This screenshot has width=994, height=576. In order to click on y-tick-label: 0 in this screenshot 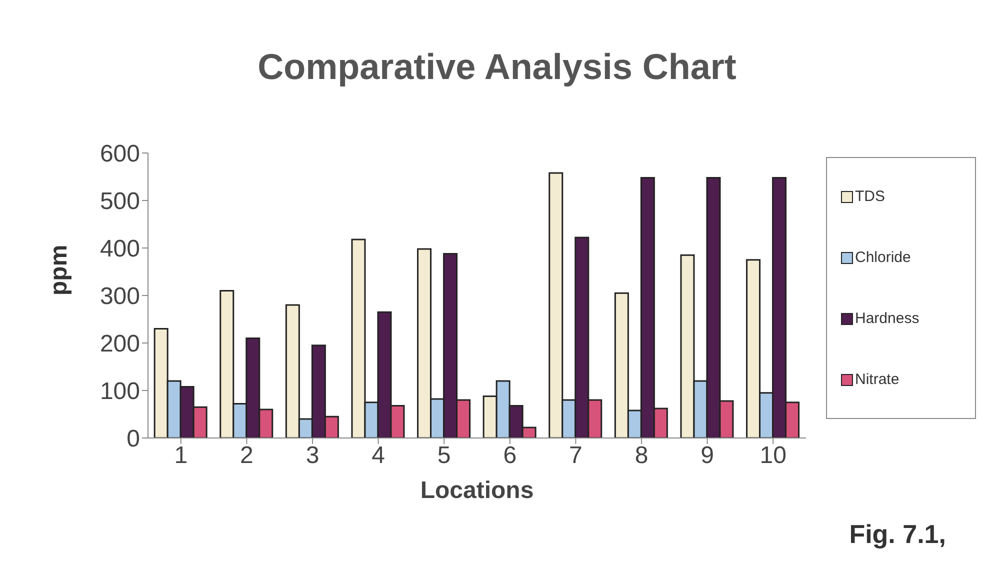, I will do `click(133, 439)`.